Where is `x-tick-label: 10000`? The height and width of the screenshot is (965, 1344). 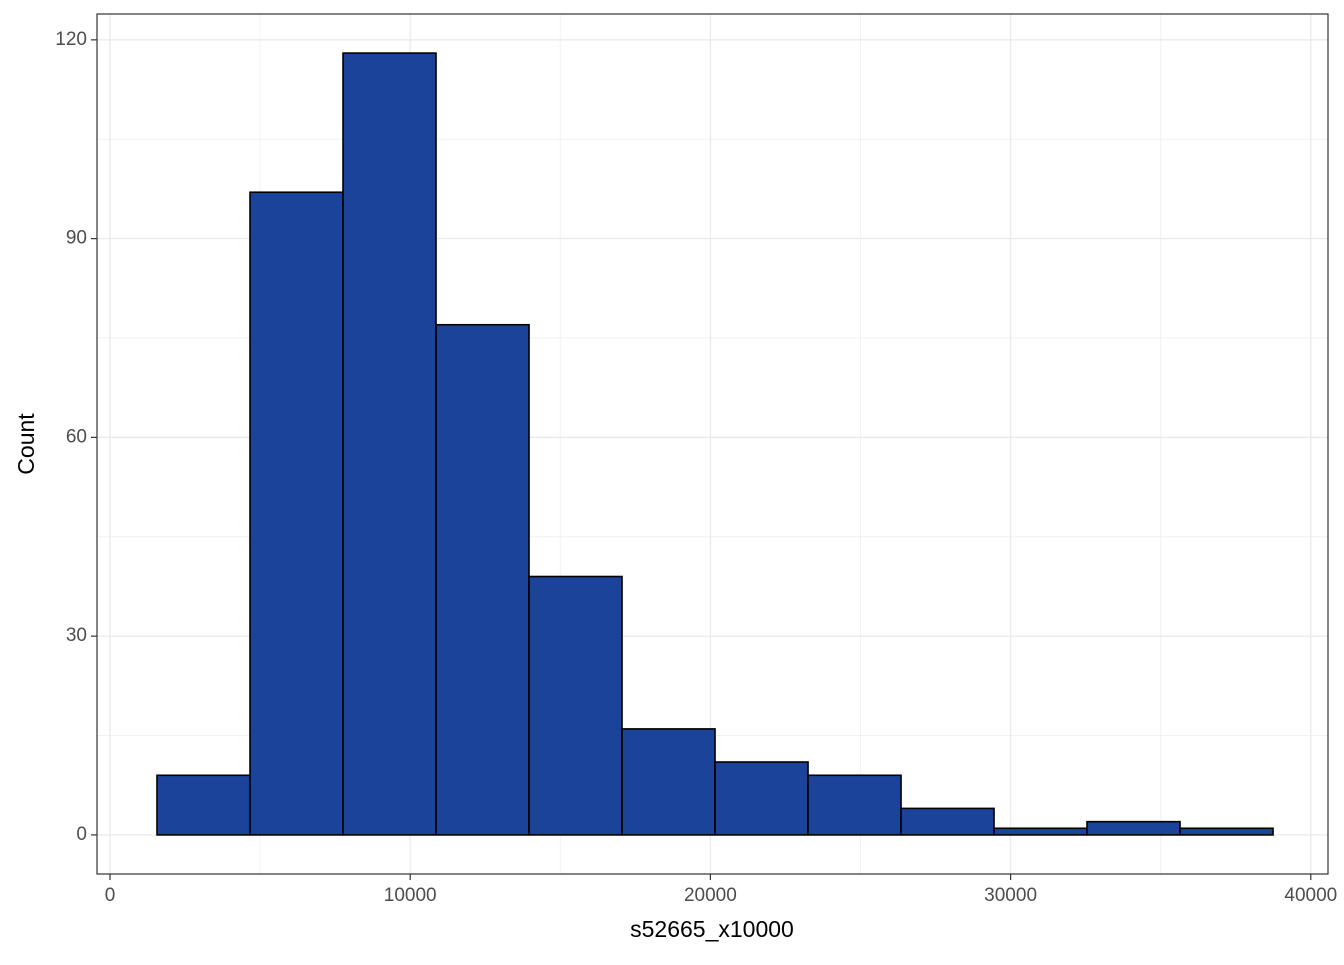 x-tick-label: 10000 is located at coordinates (410, 895).